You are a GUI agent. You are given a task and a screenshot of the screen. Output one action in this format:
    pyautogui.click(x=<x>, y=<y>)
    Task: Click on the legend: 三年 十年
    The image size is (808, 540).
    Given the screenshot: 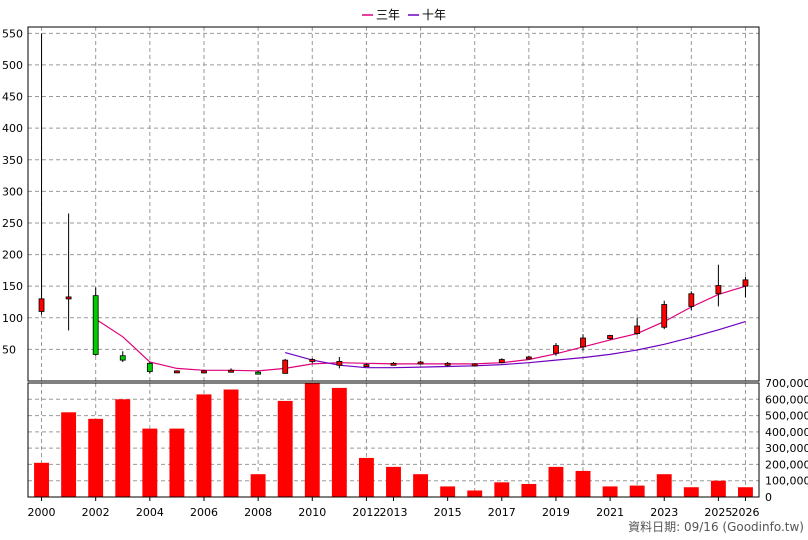 What is the action you would take?
    pyautogui.click(x=404, y=15)
    